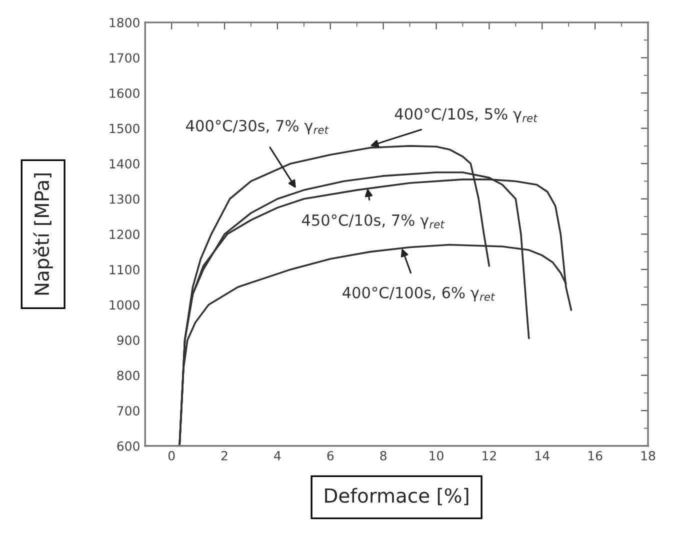 Image resolution: width=675 pixels, height=534 pixels. Describe the element at coordinates (224, 455) in the screenshot. I see `x-tick-label: 2` at that location.